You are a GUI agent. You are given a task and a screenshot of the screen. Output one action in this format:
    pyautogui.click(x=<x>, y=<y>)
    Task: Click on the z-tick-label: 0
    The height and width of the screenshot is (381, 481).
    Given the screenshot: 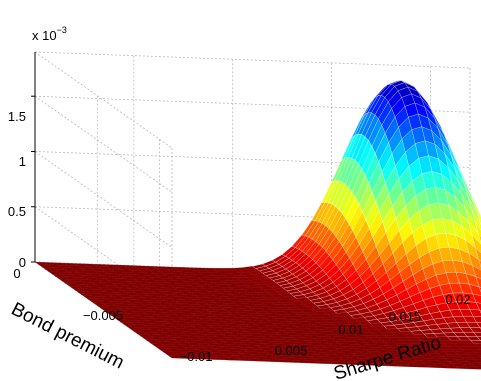 What is the action you would take?
    pyautogui.click(x=22, y=262)
    